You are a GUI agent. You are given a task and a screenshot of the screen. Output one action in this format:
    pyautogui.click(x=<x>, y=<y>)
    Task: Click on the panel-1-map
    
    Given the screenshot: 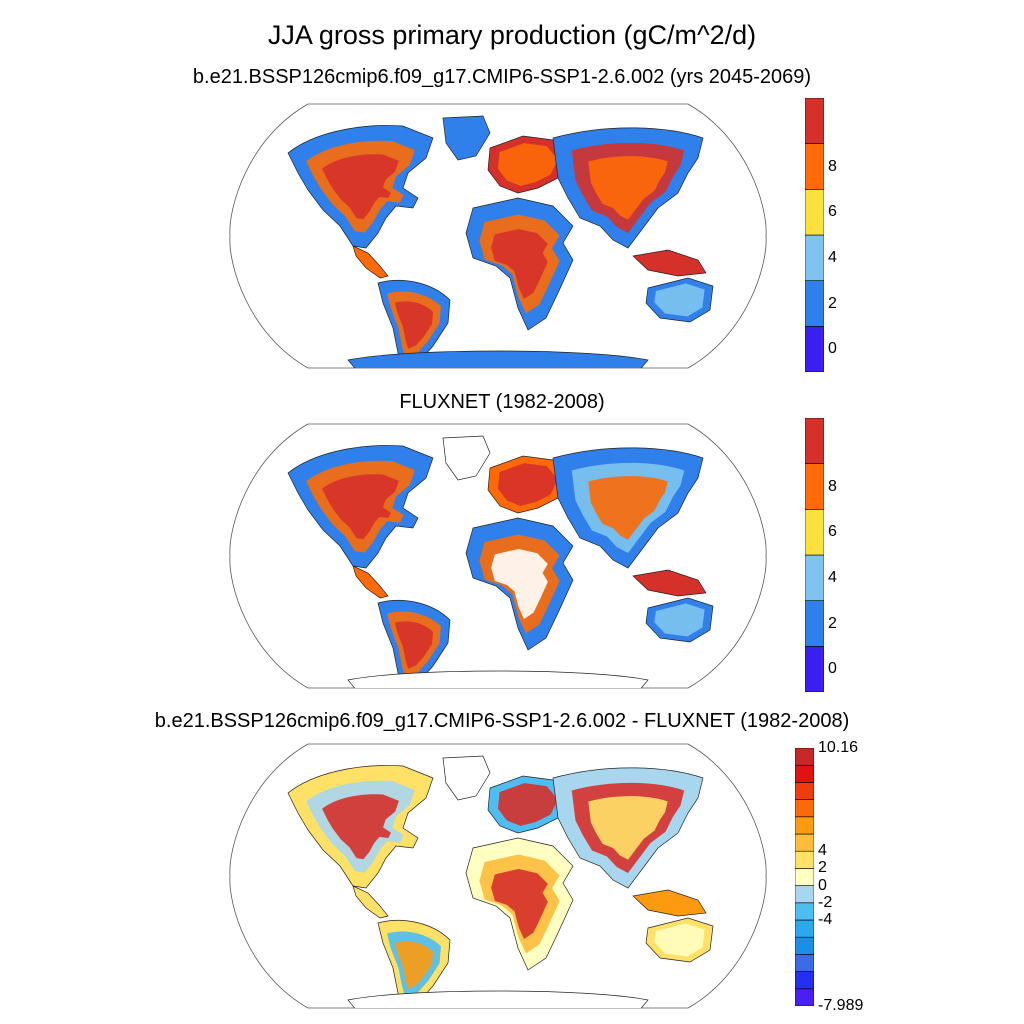 What is the action you would take?
    pyautogui.click(x=498, y=236)
    